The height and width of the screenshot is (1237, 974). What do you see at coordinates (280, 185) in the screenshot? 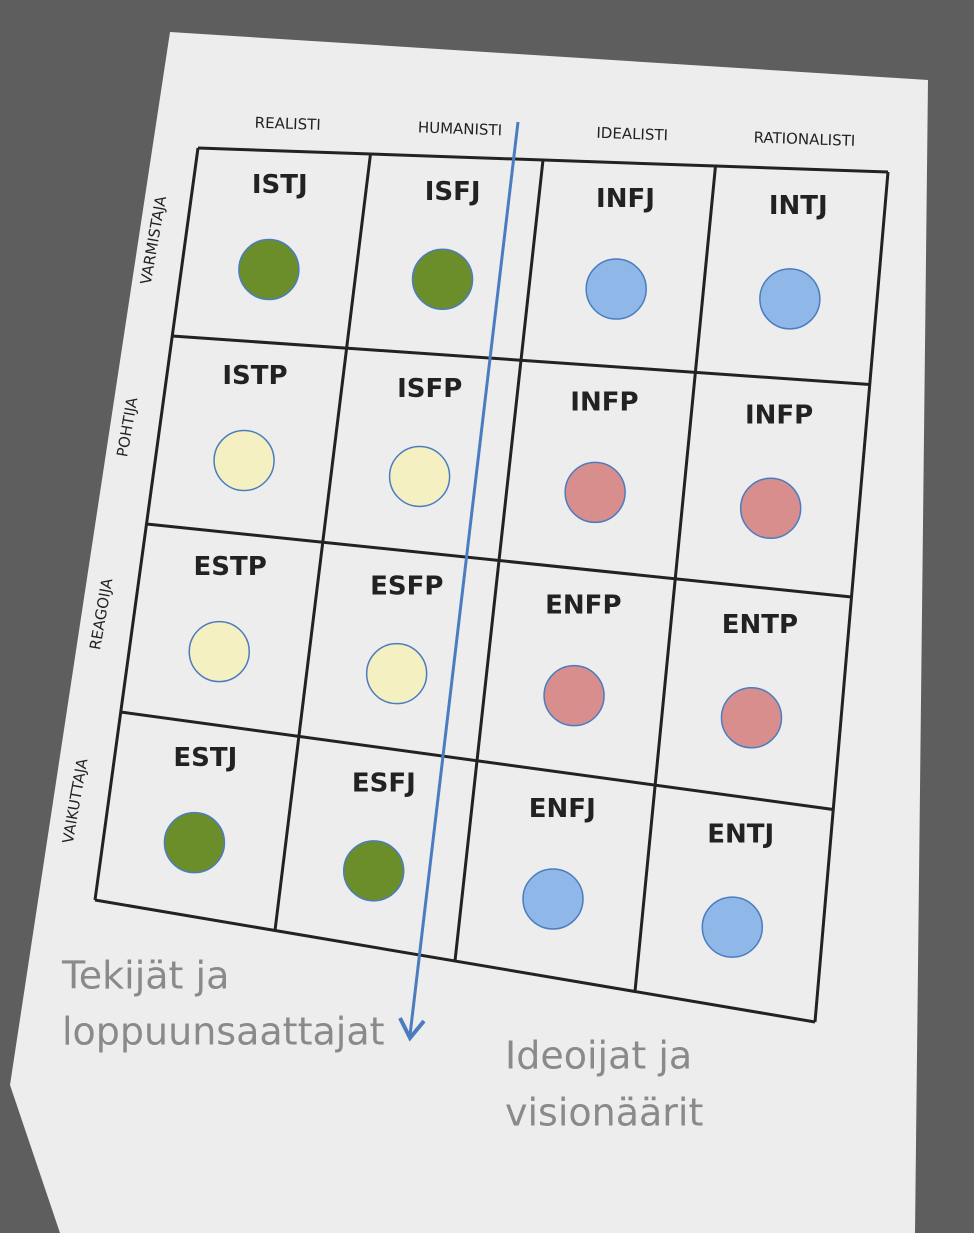
I see `cell-label: ISTJ` at bounding box center [280, 185].